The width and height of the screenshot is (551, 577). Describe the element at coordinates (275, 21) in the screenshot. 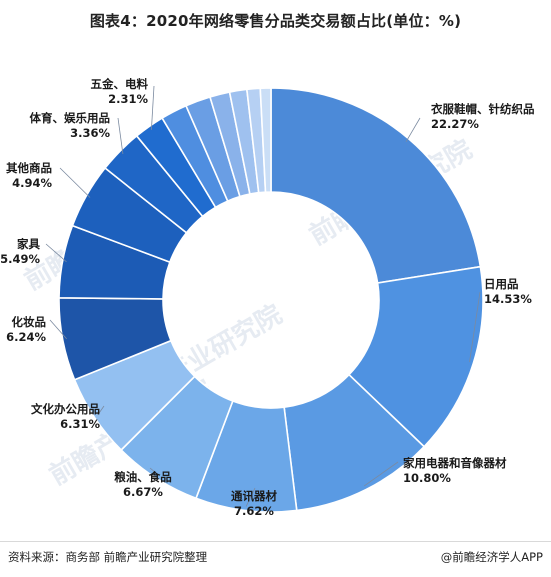

I see `chart-title: 图表4：2020年网络零售分品类交易额占比(单位：%)` at that location.